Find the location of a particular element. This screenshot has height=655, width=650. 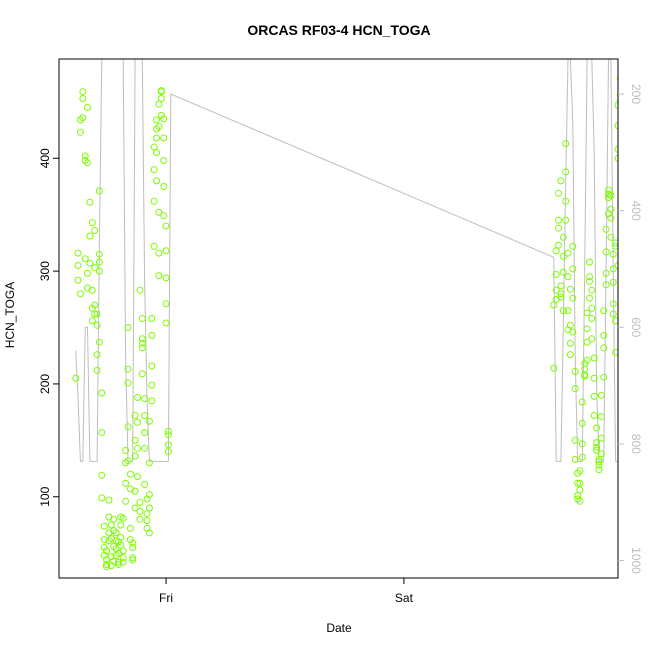

y-right-tick-label: 400 is located at coordinates (636, 211).